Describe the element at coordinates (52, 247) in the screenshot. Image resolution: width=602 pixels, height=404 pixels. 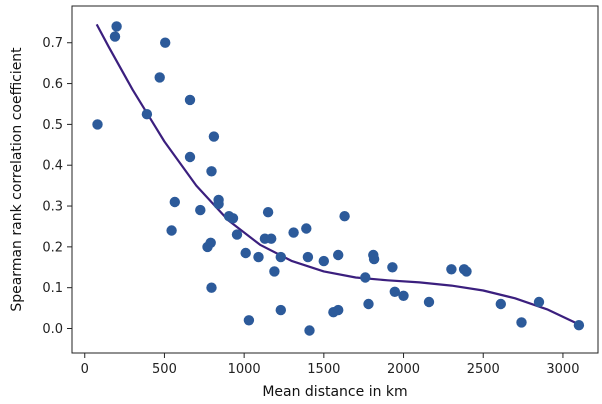
I see `y-tick-label: 0.2` at that location.